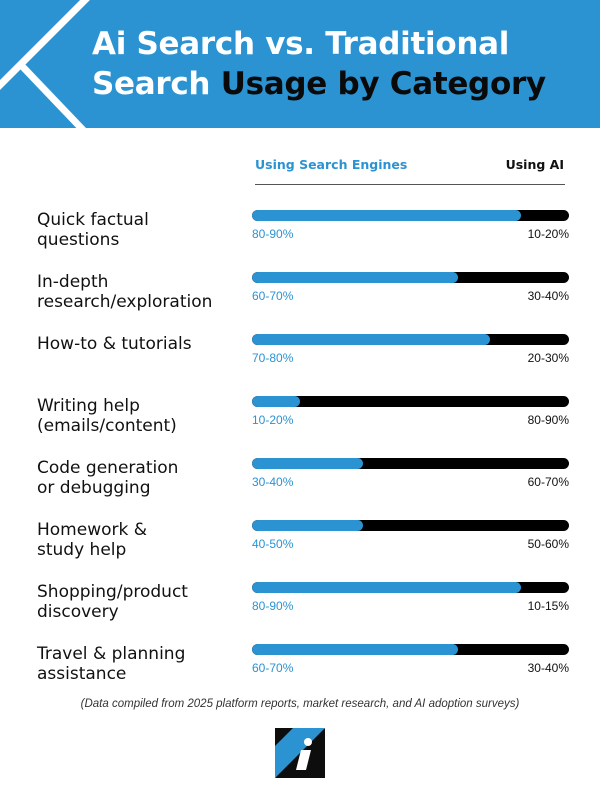  Describe the element at coordinates (548, 420) in the screenshot. I see `ai-percent-label: 80-90%` at that location.